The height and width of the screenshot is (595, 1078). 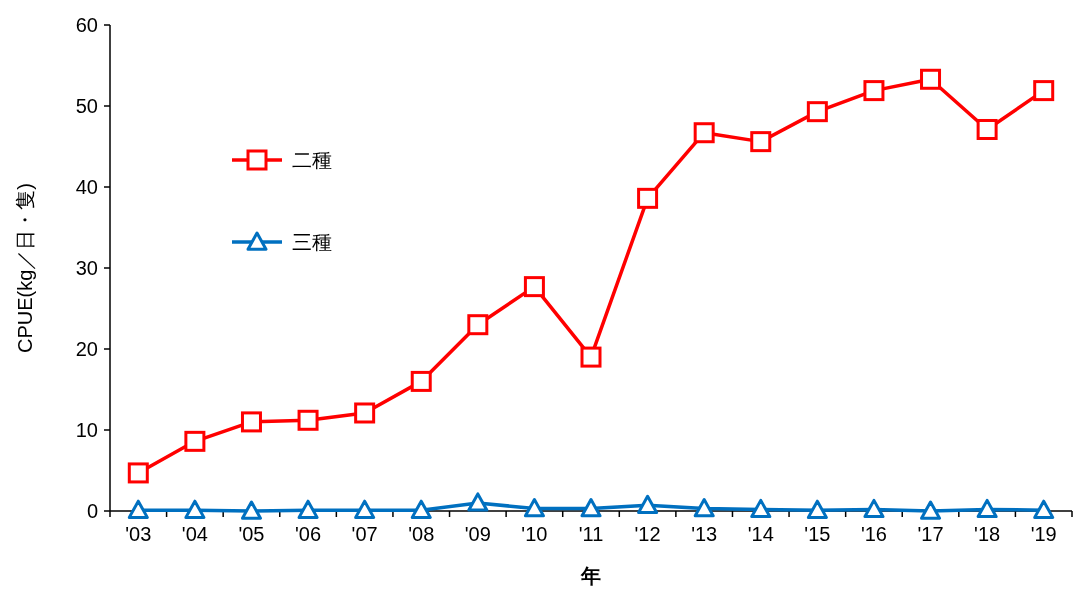 I want to click on x-tick-label: '06, so click(x=308, y=534).